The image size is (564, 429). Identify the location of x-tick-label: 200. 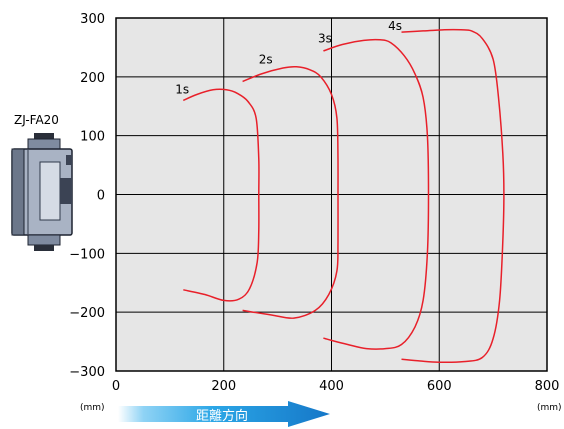
(223, 386).